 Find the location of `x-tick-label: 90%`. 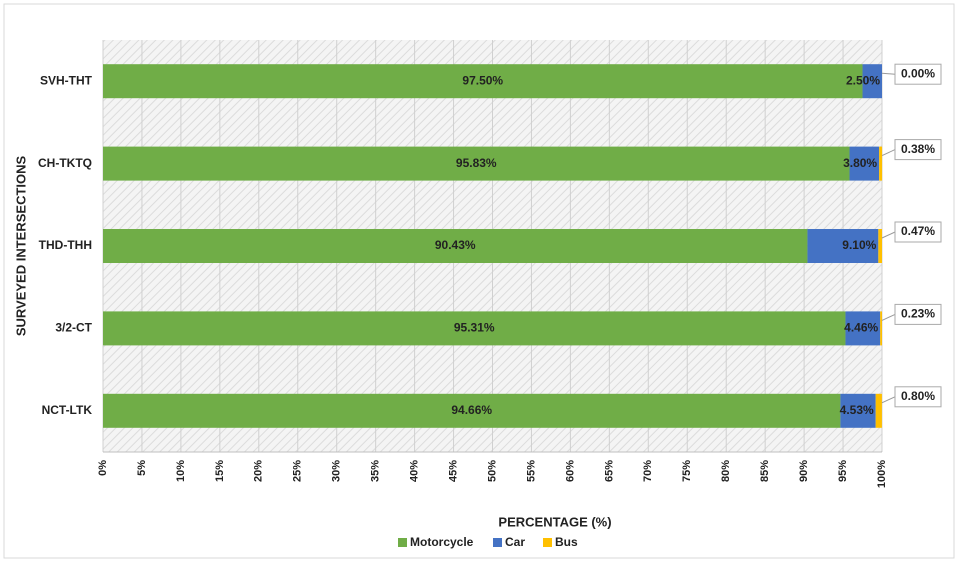

x-tick-label: 90% is located at coordinates (804, 471).